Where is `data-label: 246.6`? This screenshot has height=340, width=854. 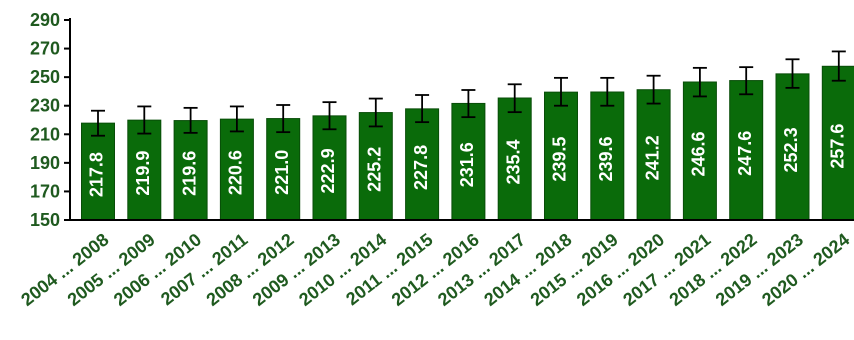 data-label: 246.6 is located at coordinates (699, 153).